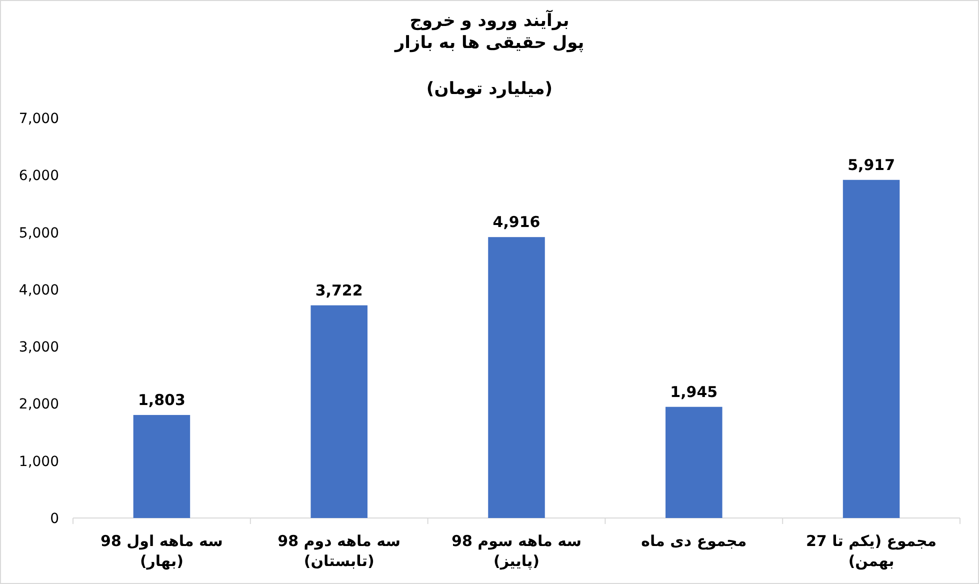  I want to click on data-label: 1,803, so click(162, 399).